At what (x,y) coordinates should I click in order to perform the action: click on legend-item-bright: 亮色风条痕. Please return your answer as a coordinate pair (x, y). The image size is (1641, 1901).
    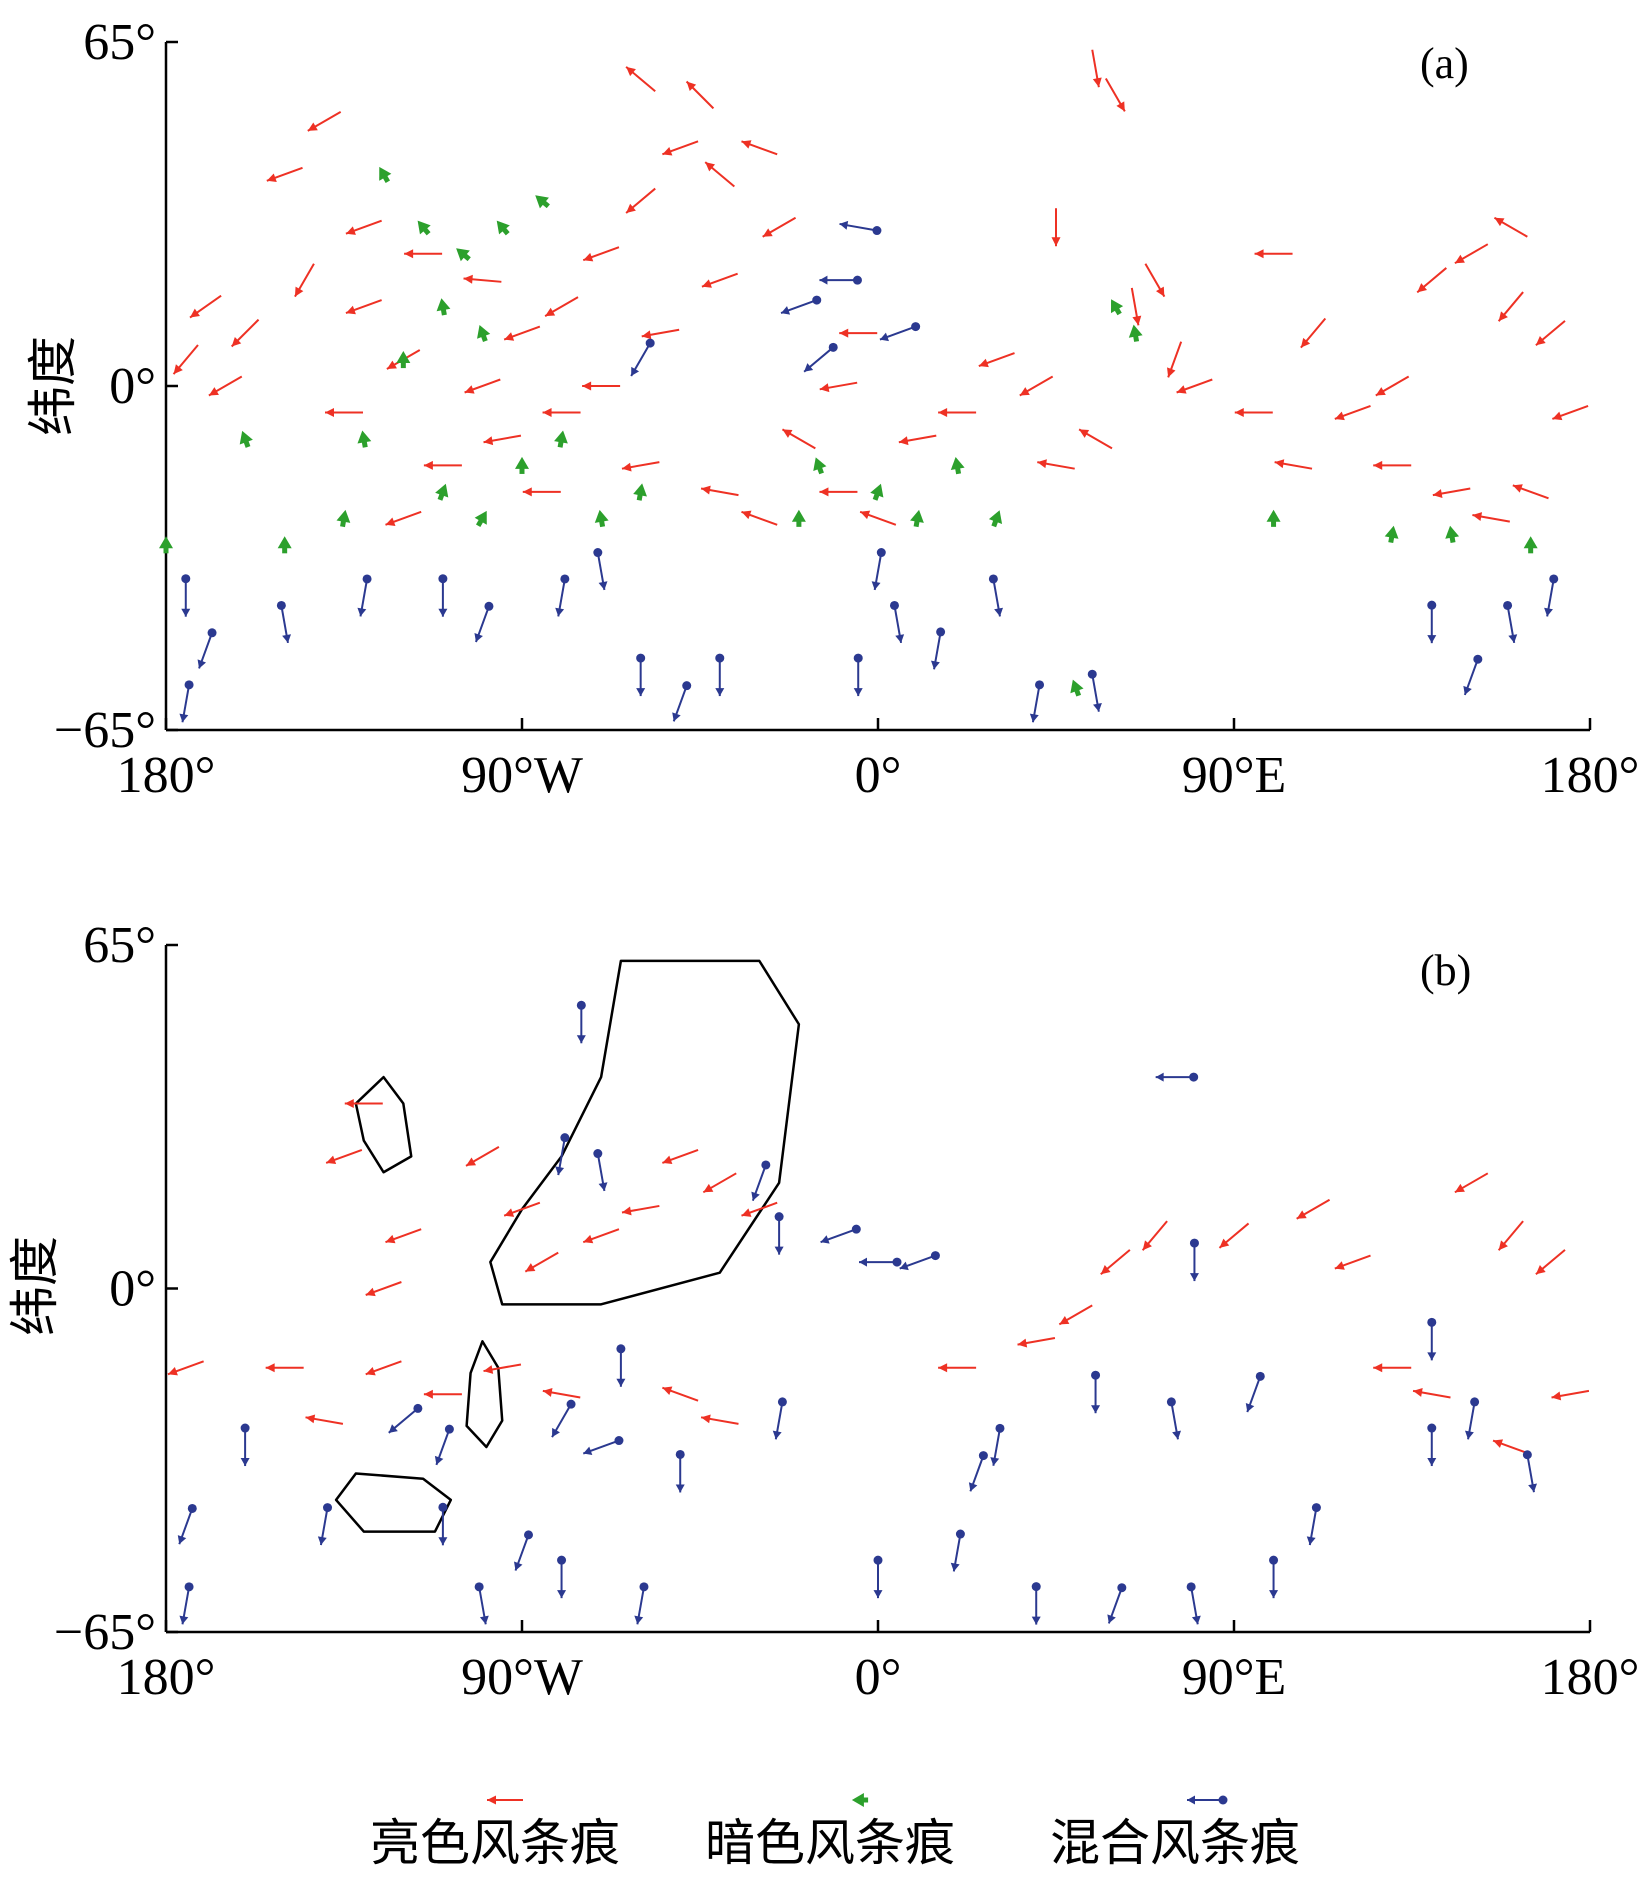
    Looking at the image, I should click on (495, 1833).